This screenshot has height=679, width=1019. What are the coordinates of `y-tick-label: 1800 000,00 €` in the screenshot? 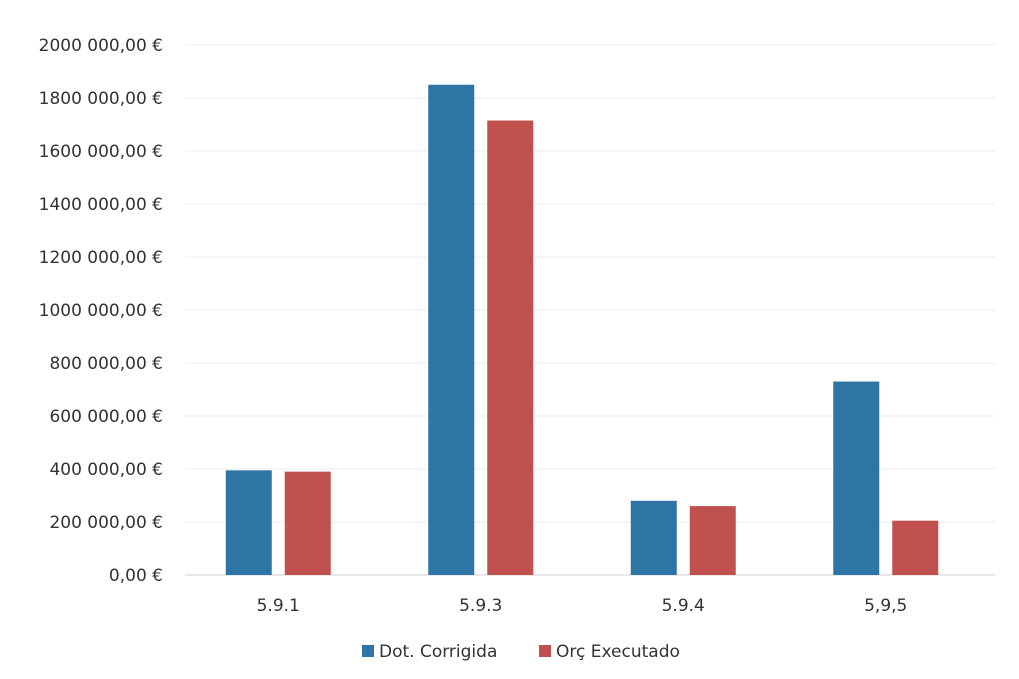 It's located at (101, 99).